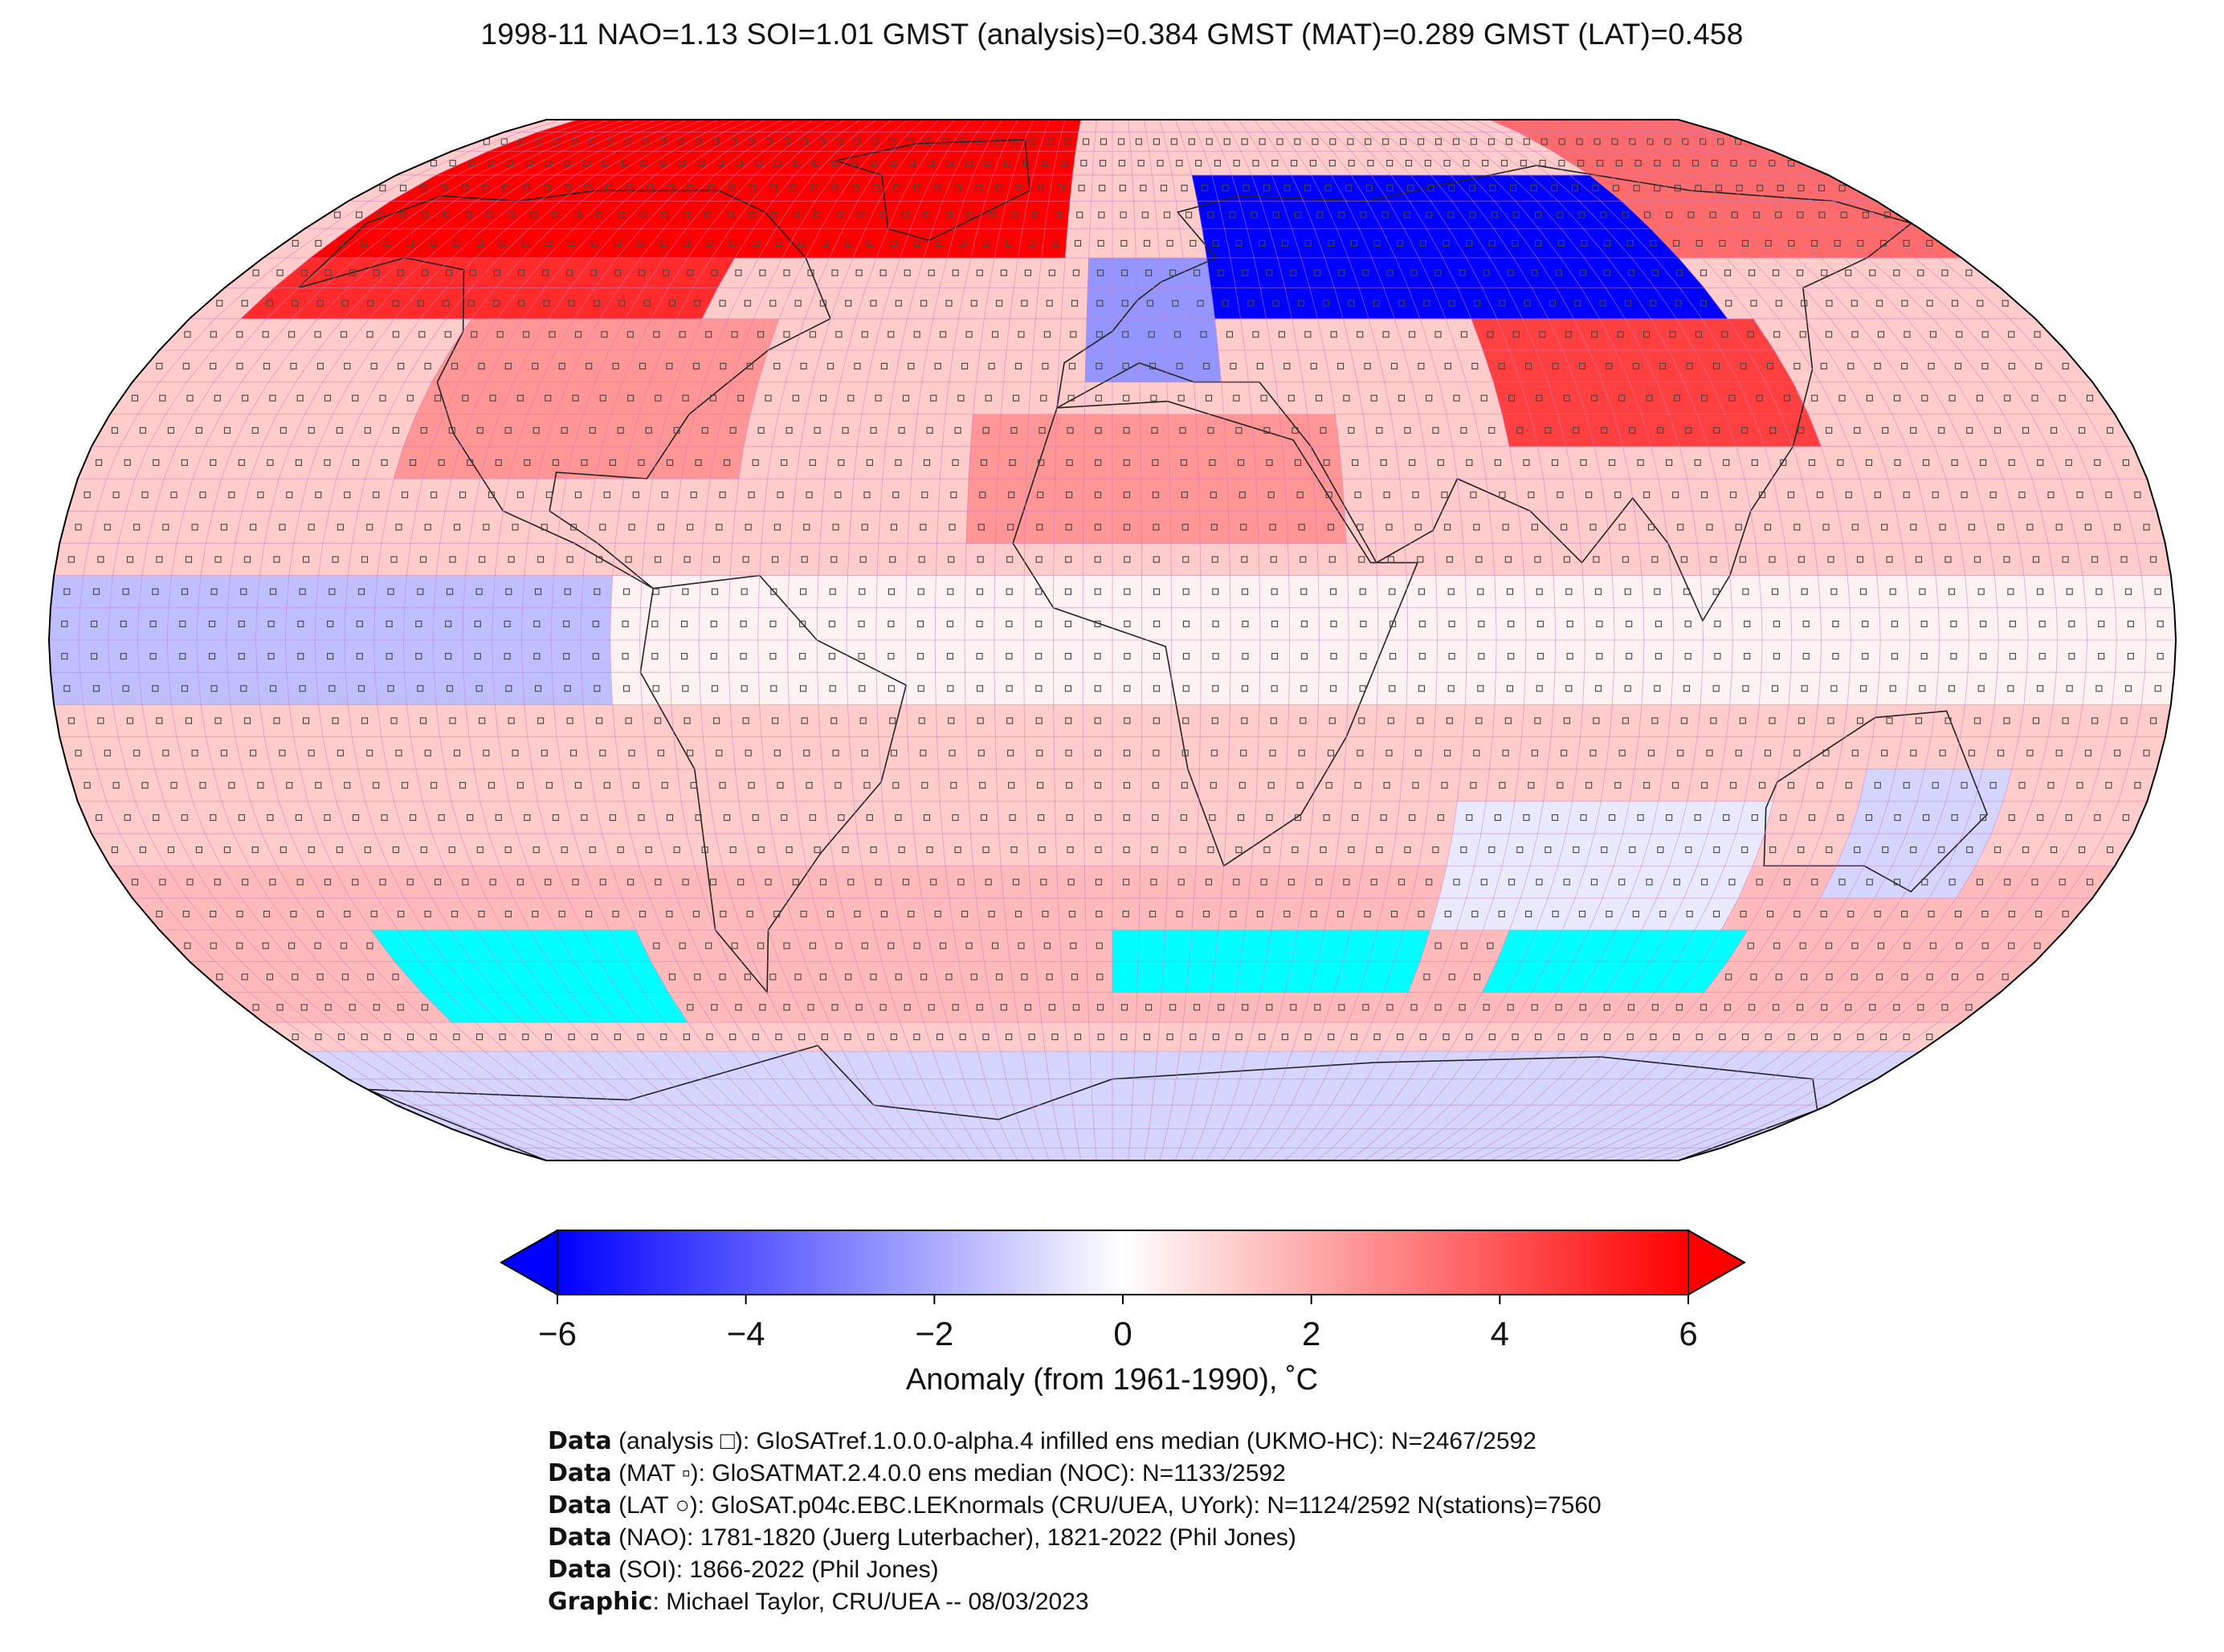 The width and height of the screenshot is (2224, 1652). I want to click on colorbar-label: Anomaly (from 1961-1990), ˚C, so click(1112, 1380).